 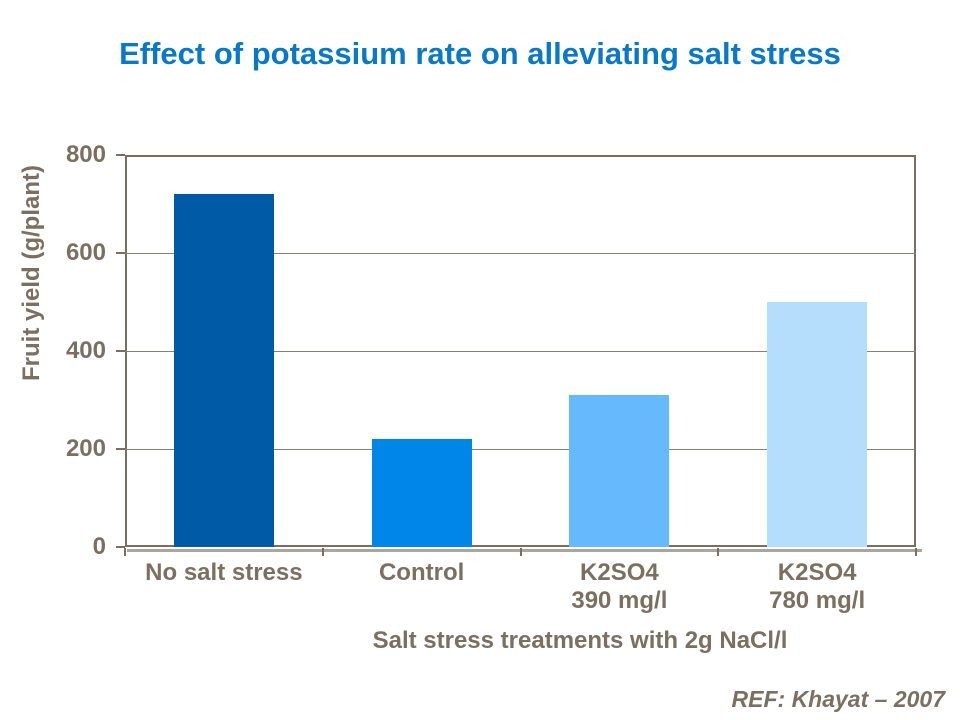 I want to click on x-category-label: K2SO4 390 mg/l, so click(x=619, y=586).